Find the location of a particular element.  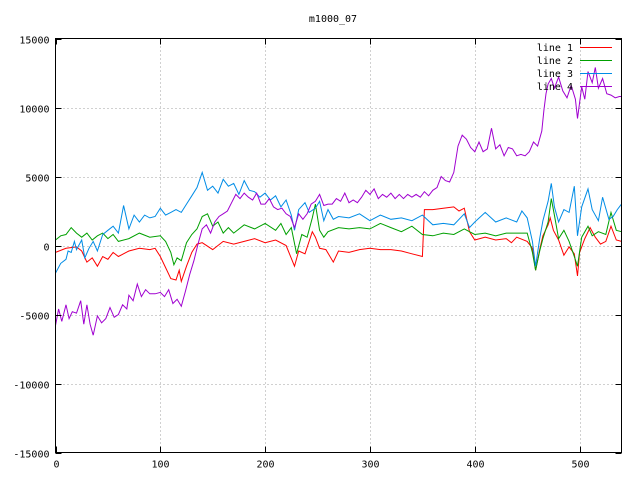

y-tick-label: 10000 is located at coordinates (34, 110).